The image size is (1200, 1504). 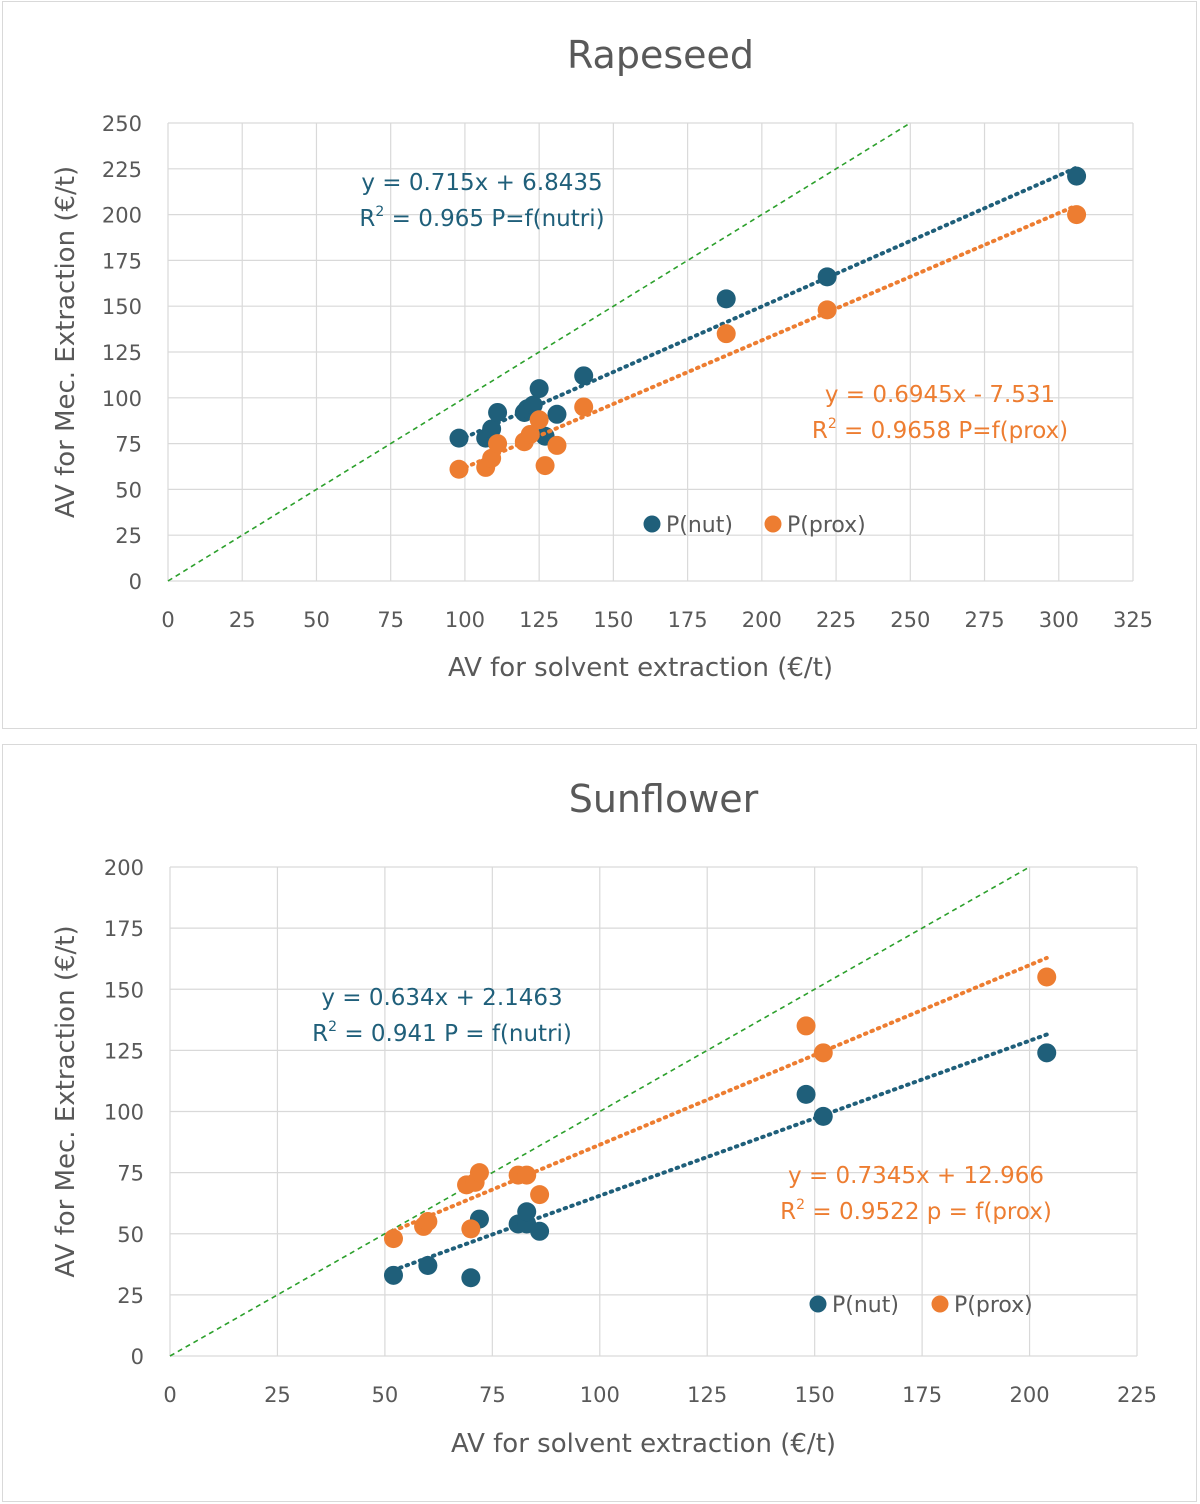 I want to click on x-tick-label: 150, so click(x=815, y=1395).